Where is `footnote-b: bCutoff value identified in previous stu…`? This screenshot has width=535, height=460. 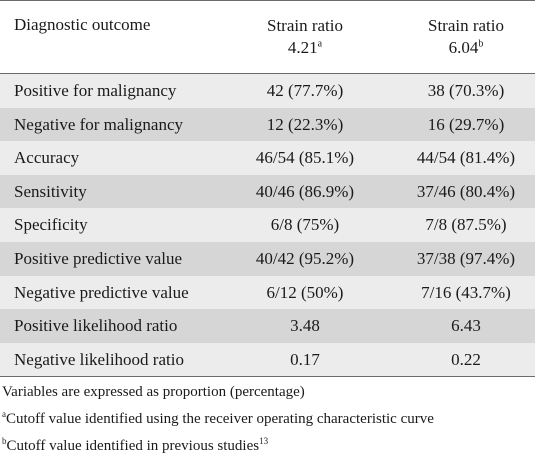 footnote-b: bCutoff value identified in previous stu… is located at coordinates (268, 446).